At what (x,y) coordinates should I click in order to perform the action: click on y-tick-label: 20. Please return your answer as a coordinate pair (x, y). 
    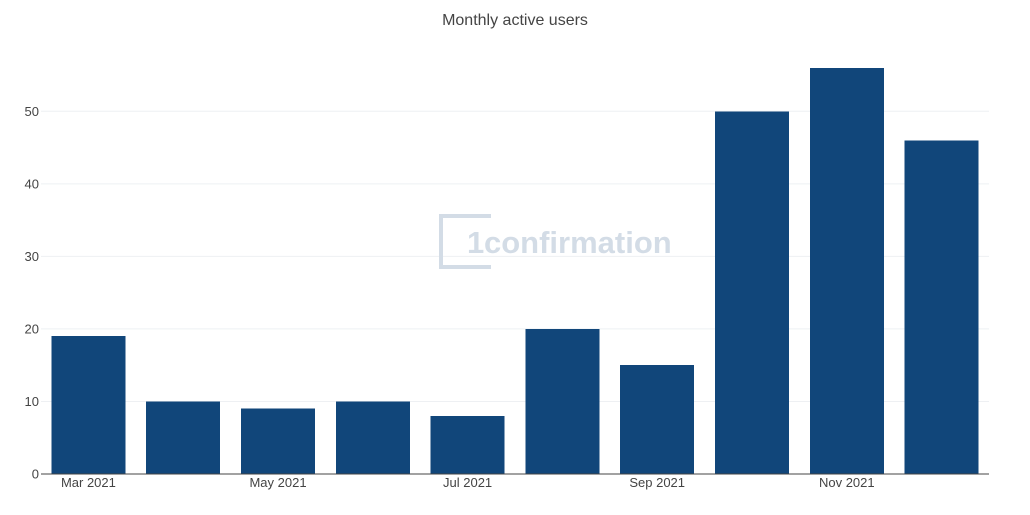
    Looking at the image, I should click on (32, 328).